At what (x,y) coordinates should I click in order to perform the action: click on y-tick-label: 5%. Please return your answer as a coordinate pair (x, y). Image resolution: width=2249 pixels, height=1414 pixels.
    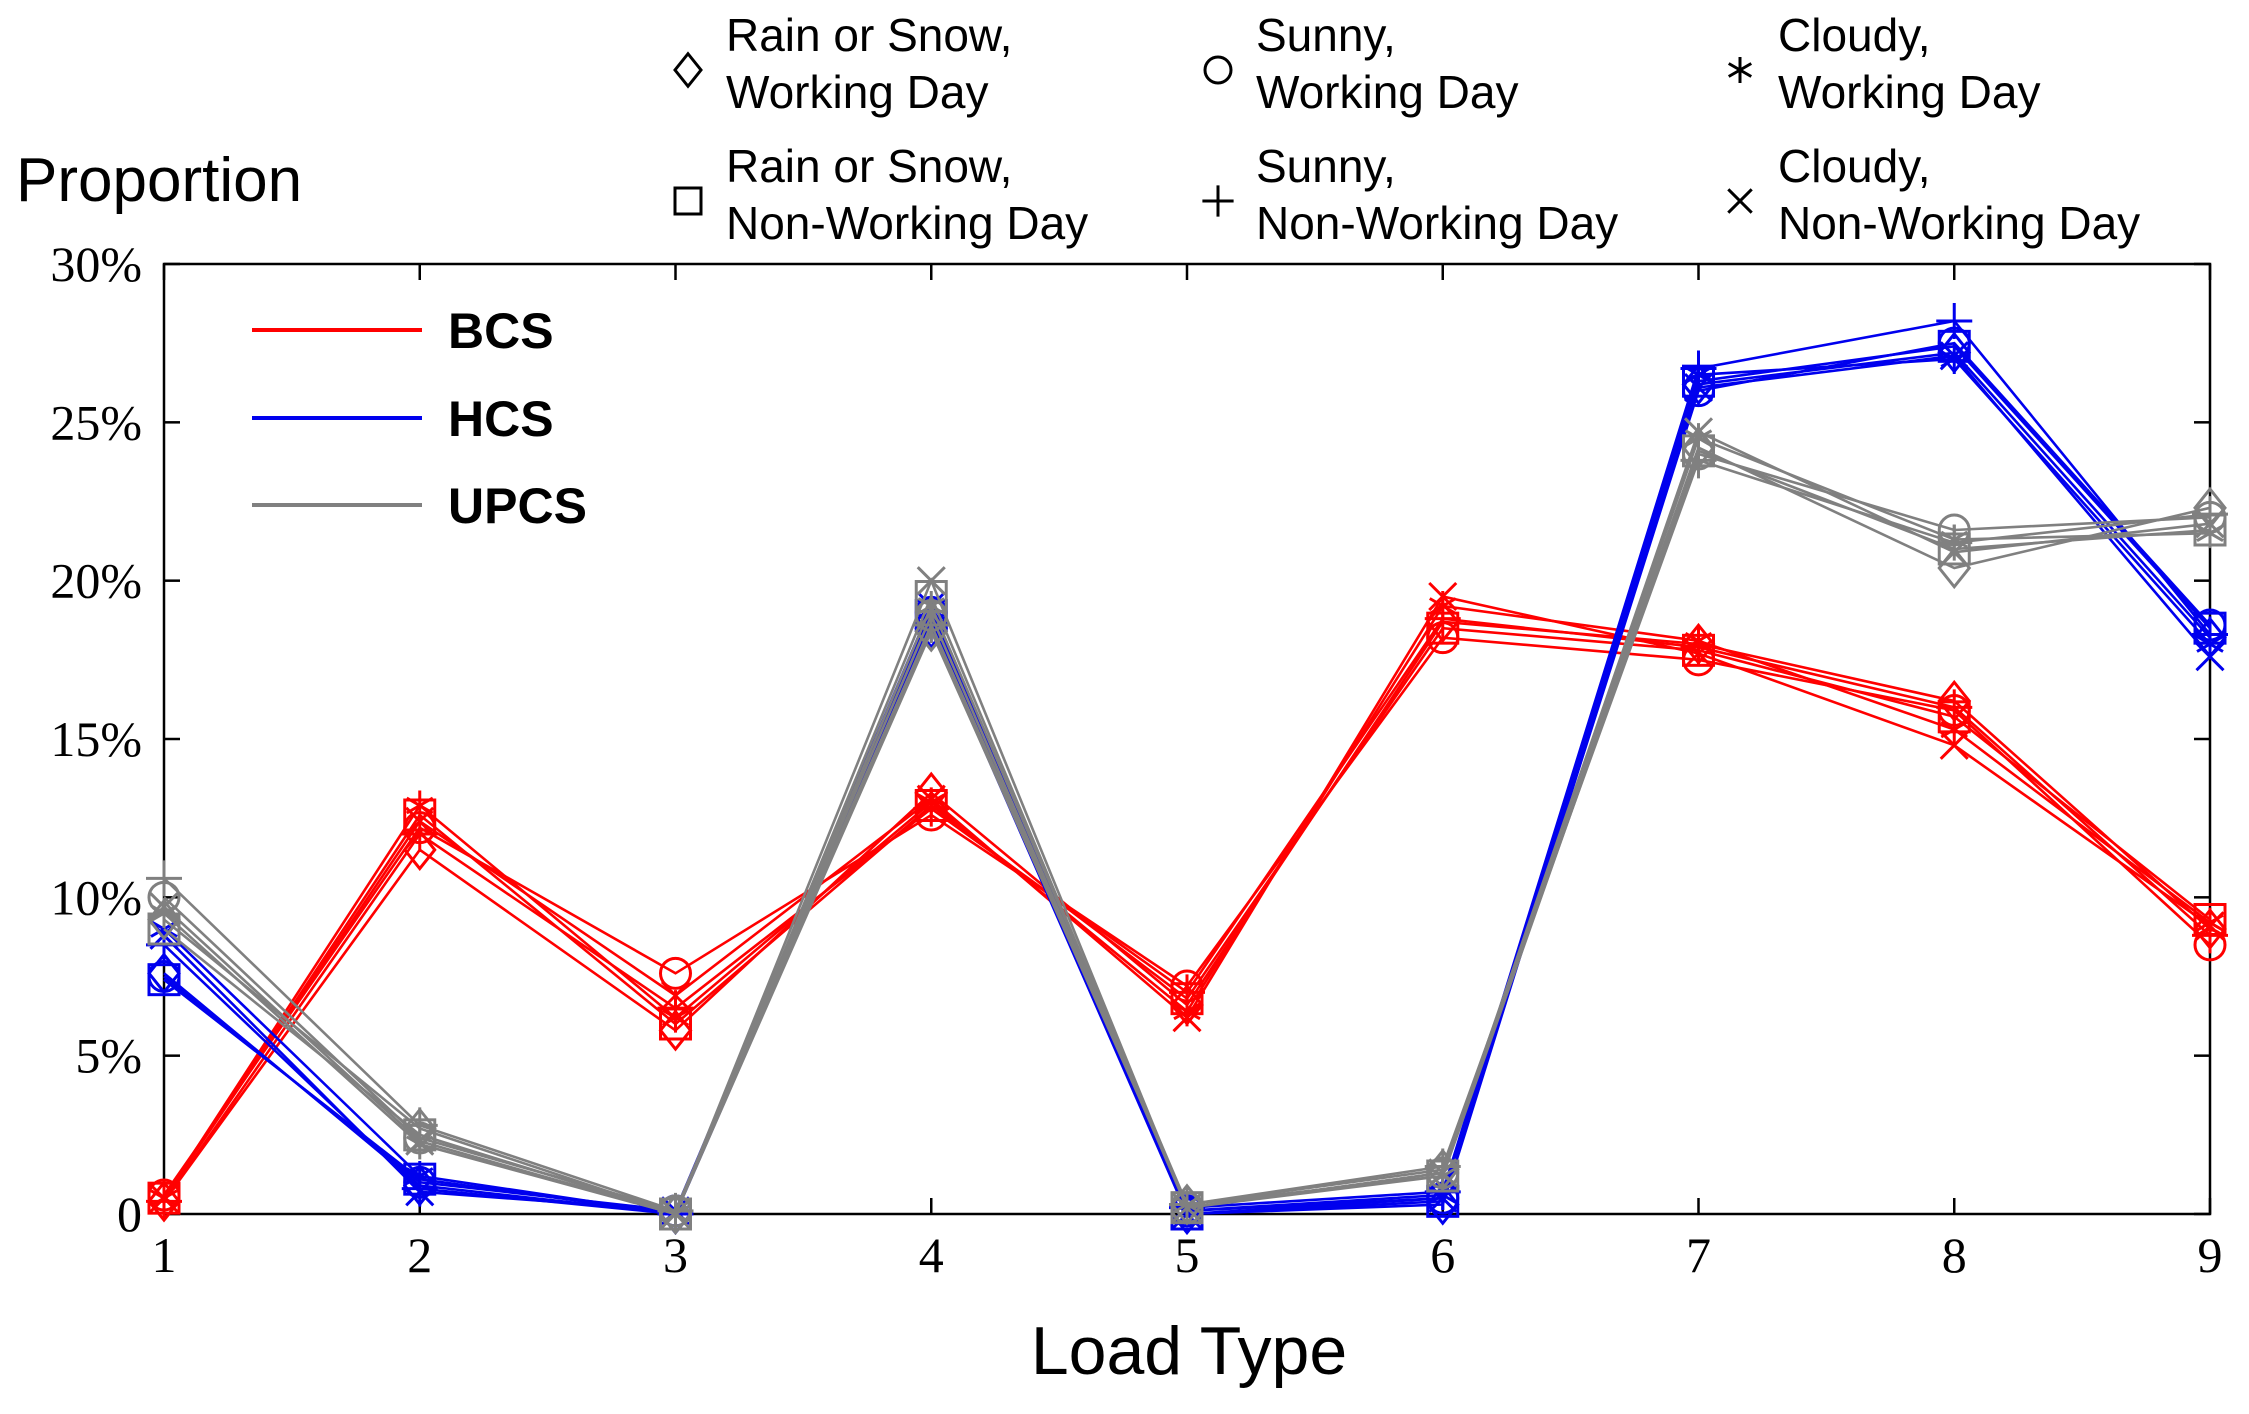
    Looking at the image, I should click on (108, 1056).